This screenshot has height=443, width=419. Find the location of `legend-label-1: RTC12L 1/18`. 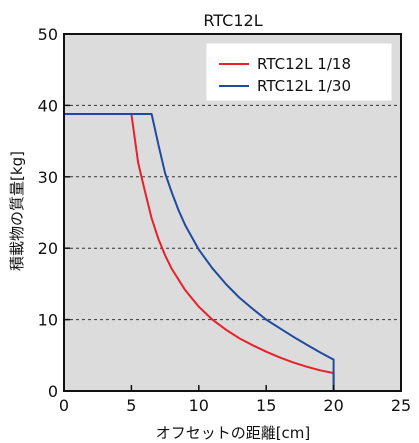

legend-label-1: RTC12L 1/18 is located at coordinates (304, 64).